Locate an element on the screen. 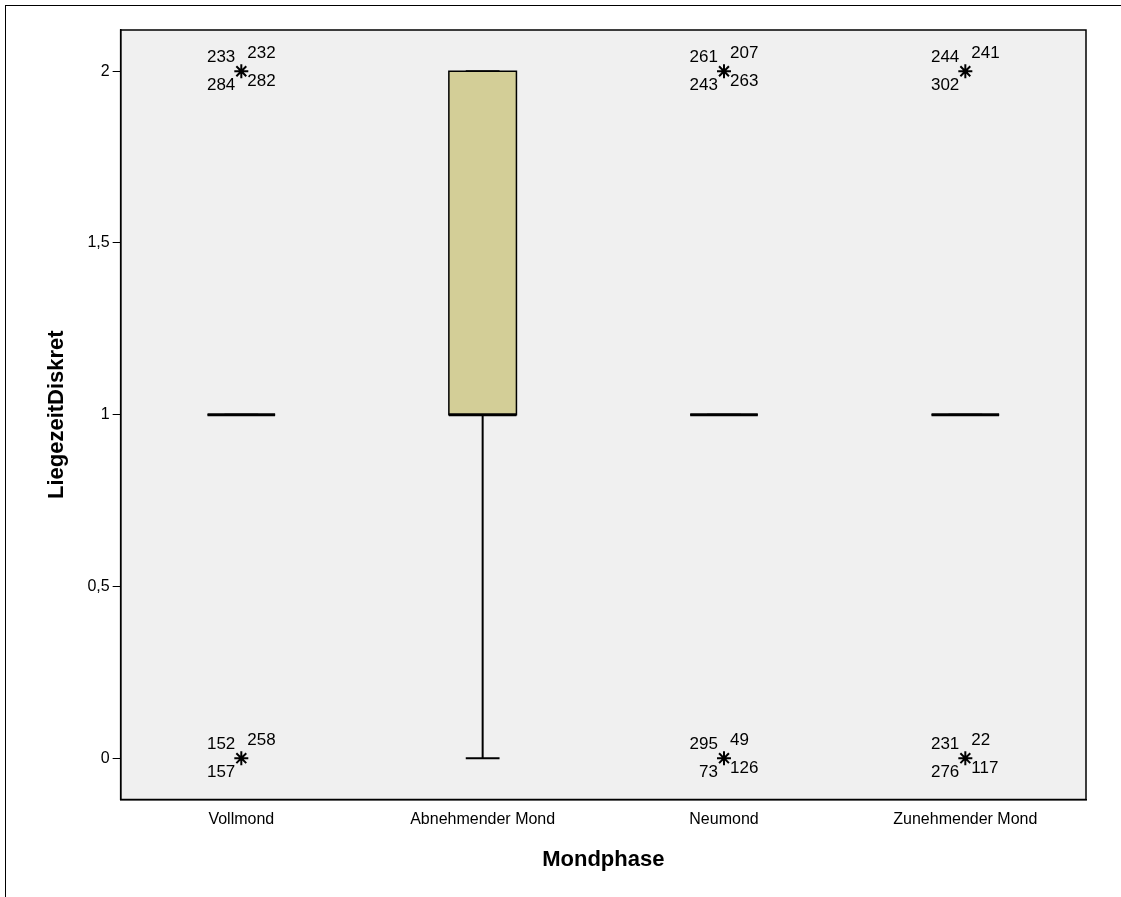 The height and width of the screenshot is (897, 1121). x-tick-label: Neumond is located at coordinates (724, 819).